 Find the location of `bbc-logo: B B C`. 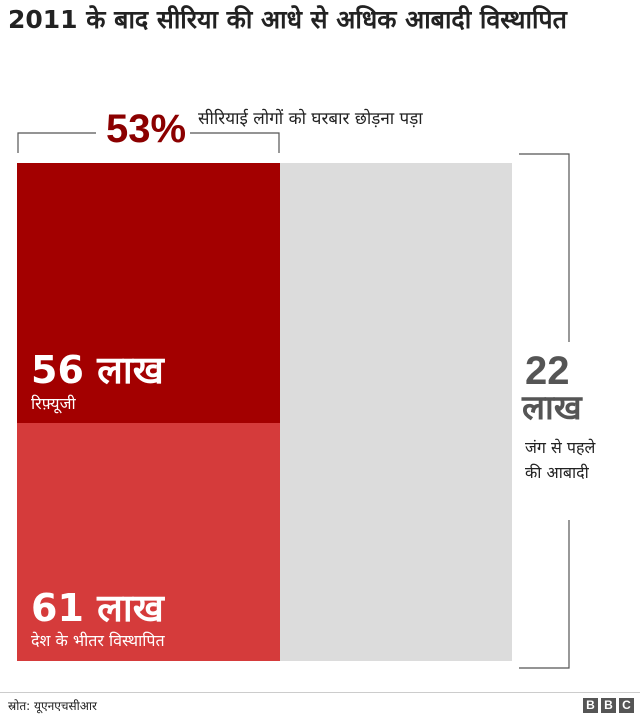

bbc-logo: B B C is located at coordinates (608, 705).